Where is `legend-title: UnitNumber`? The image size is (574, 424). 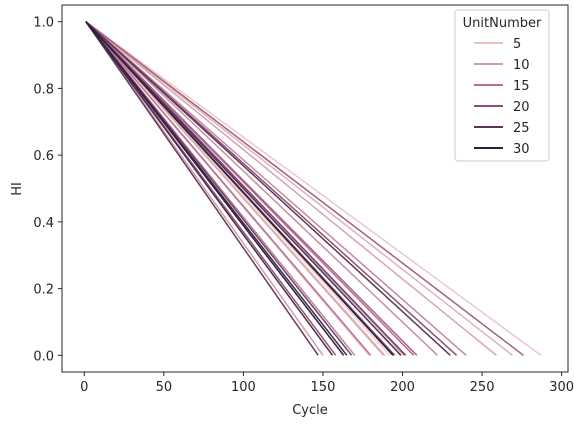
legend-title: UnitNumber is located at coordinates (502, 23).